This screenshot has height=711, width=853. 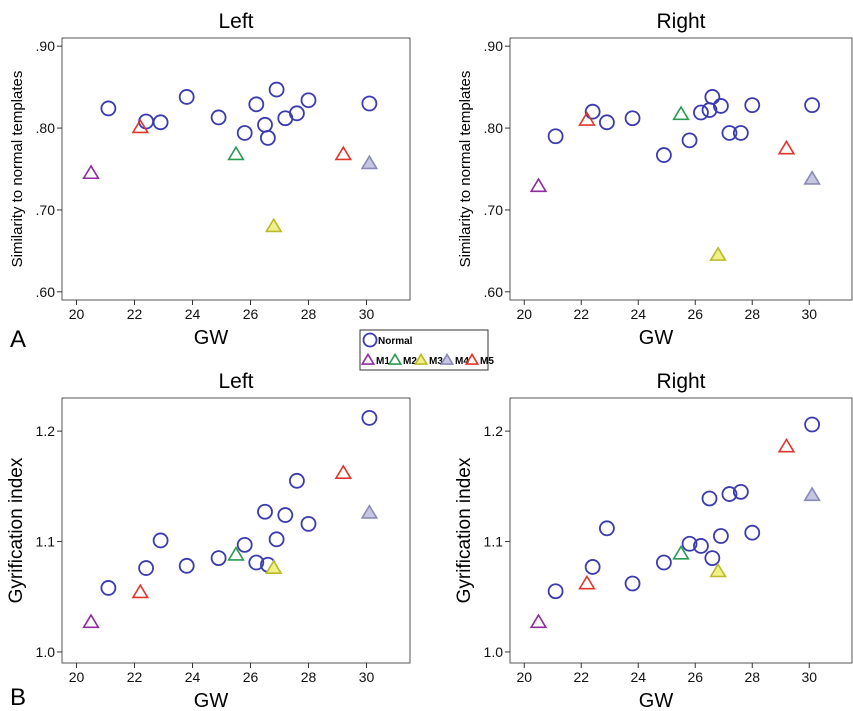 What do you see at coordinates (464, 530) in the screenshot?
I see `y-axis-title: Gyrification index` at bounding box center [464, 530].